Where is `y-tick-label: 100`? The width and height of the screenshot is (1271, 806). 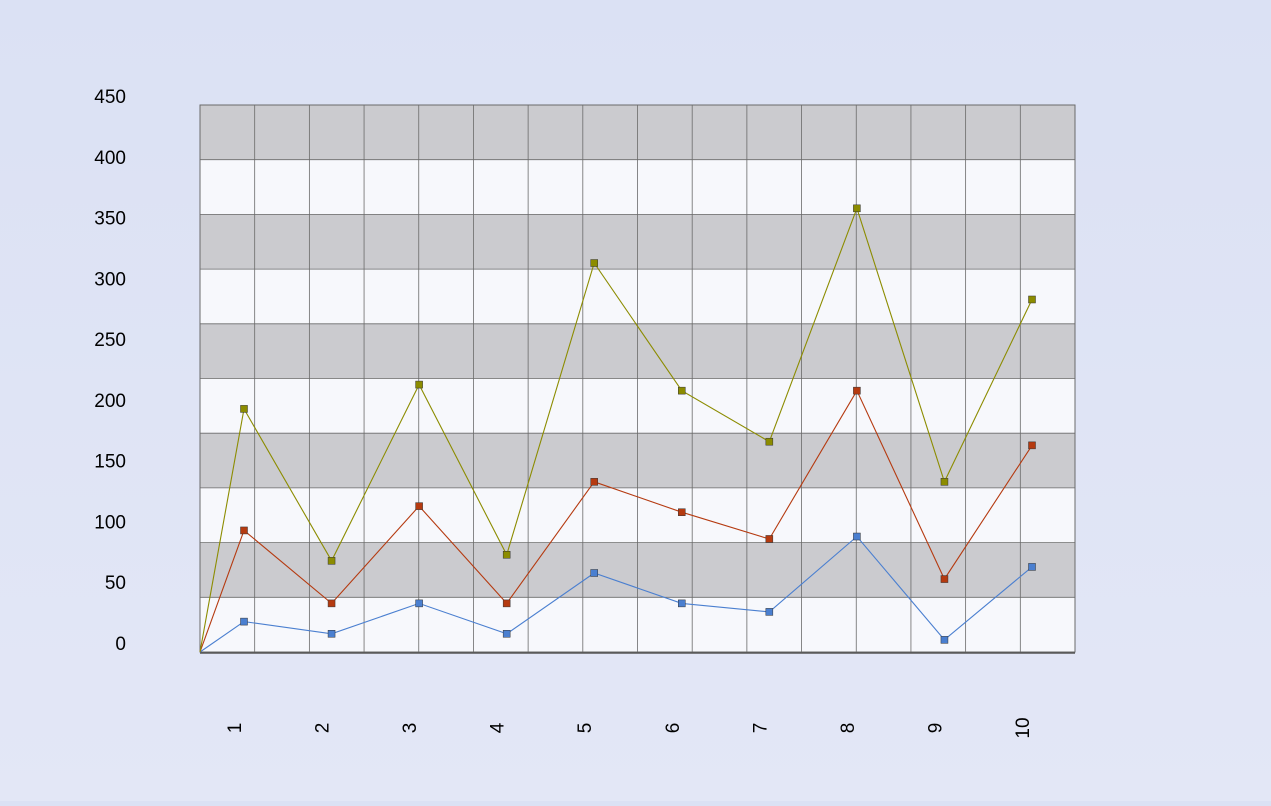 y-tick-label: 100 is located at coordinates (110, 522).